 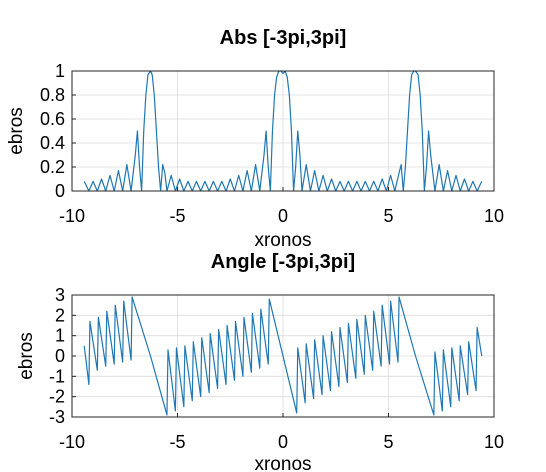 What do you see at coordinates (283, 262) in the screenshot?
I see `chart-1-title: Angle [-3pi,3pi]` at bounding box center [283, 262].